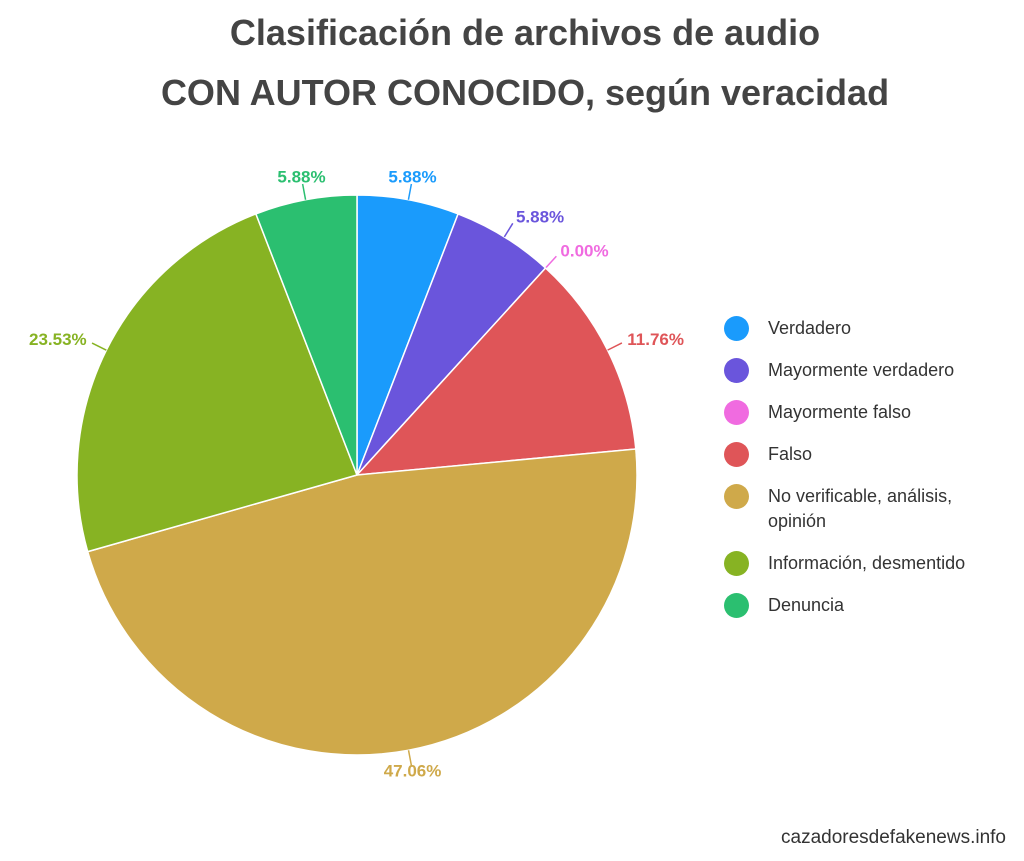 This screenshot has width=1024, height=861. Describe the element at coordinates (806, 605) in the screenshot. I see `legend-label: Denuncia` at that location.